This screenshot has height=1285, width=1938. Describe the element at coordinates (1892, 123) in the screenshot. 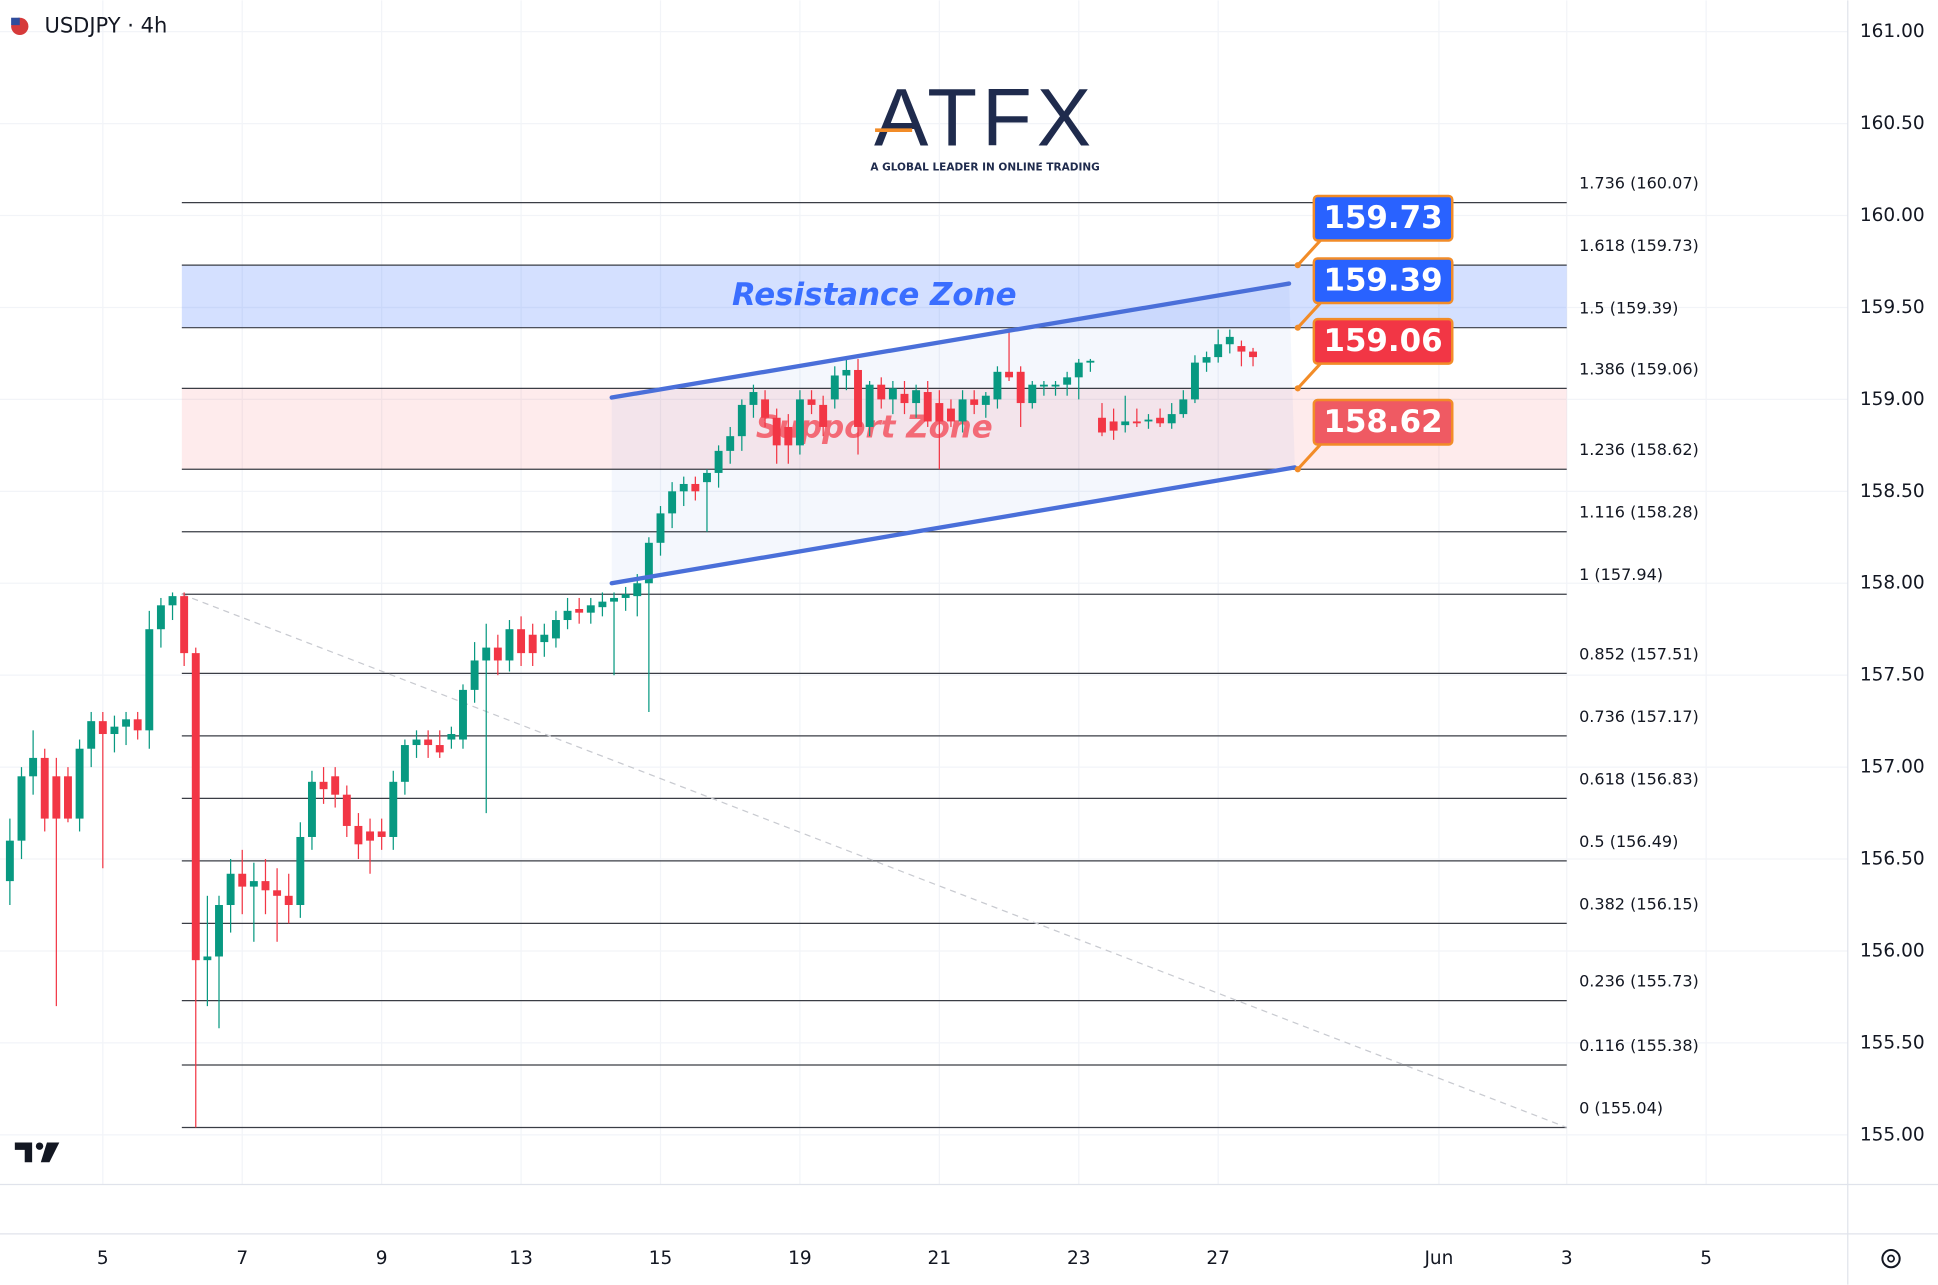

I see `y-tick-label: 160.50` at that location.